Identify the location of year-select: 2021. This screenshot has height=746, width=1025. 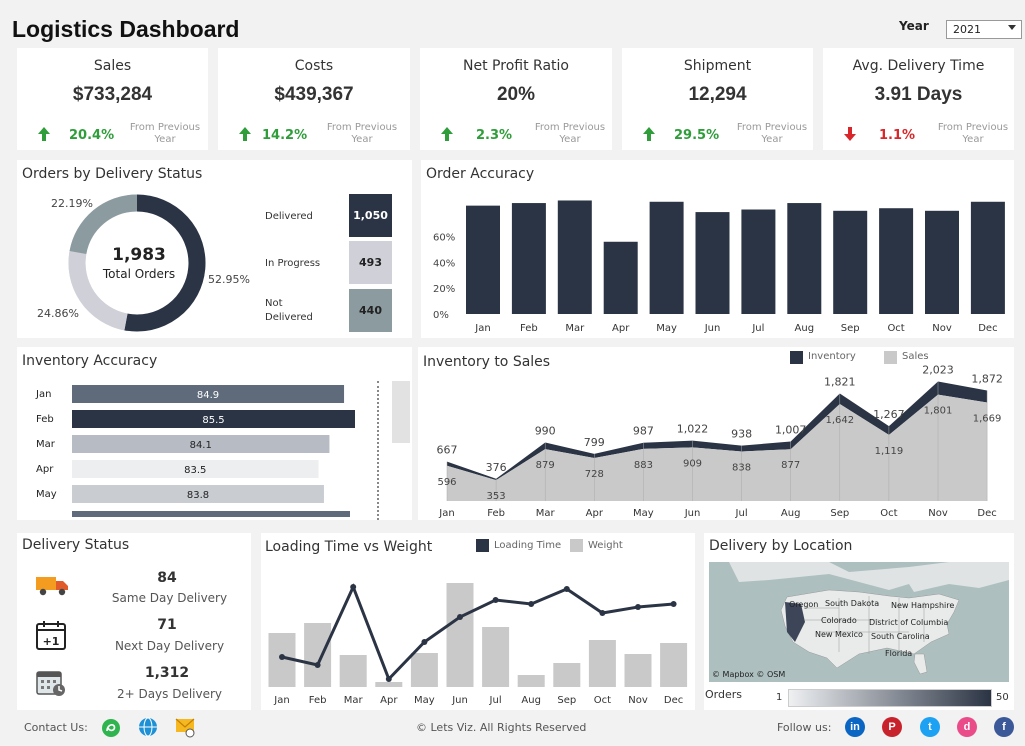
(984, 29).